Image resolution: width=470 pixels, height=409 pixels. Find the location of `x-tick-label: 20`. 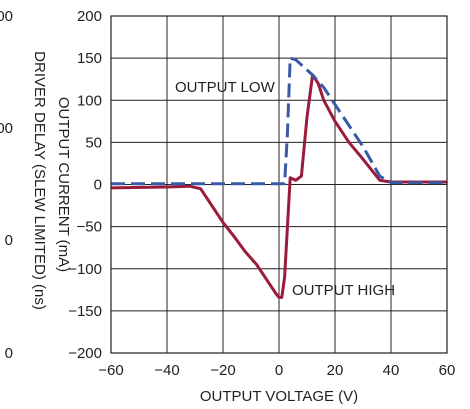

x-tick-label: 20 is located at coordinates (335, 370).